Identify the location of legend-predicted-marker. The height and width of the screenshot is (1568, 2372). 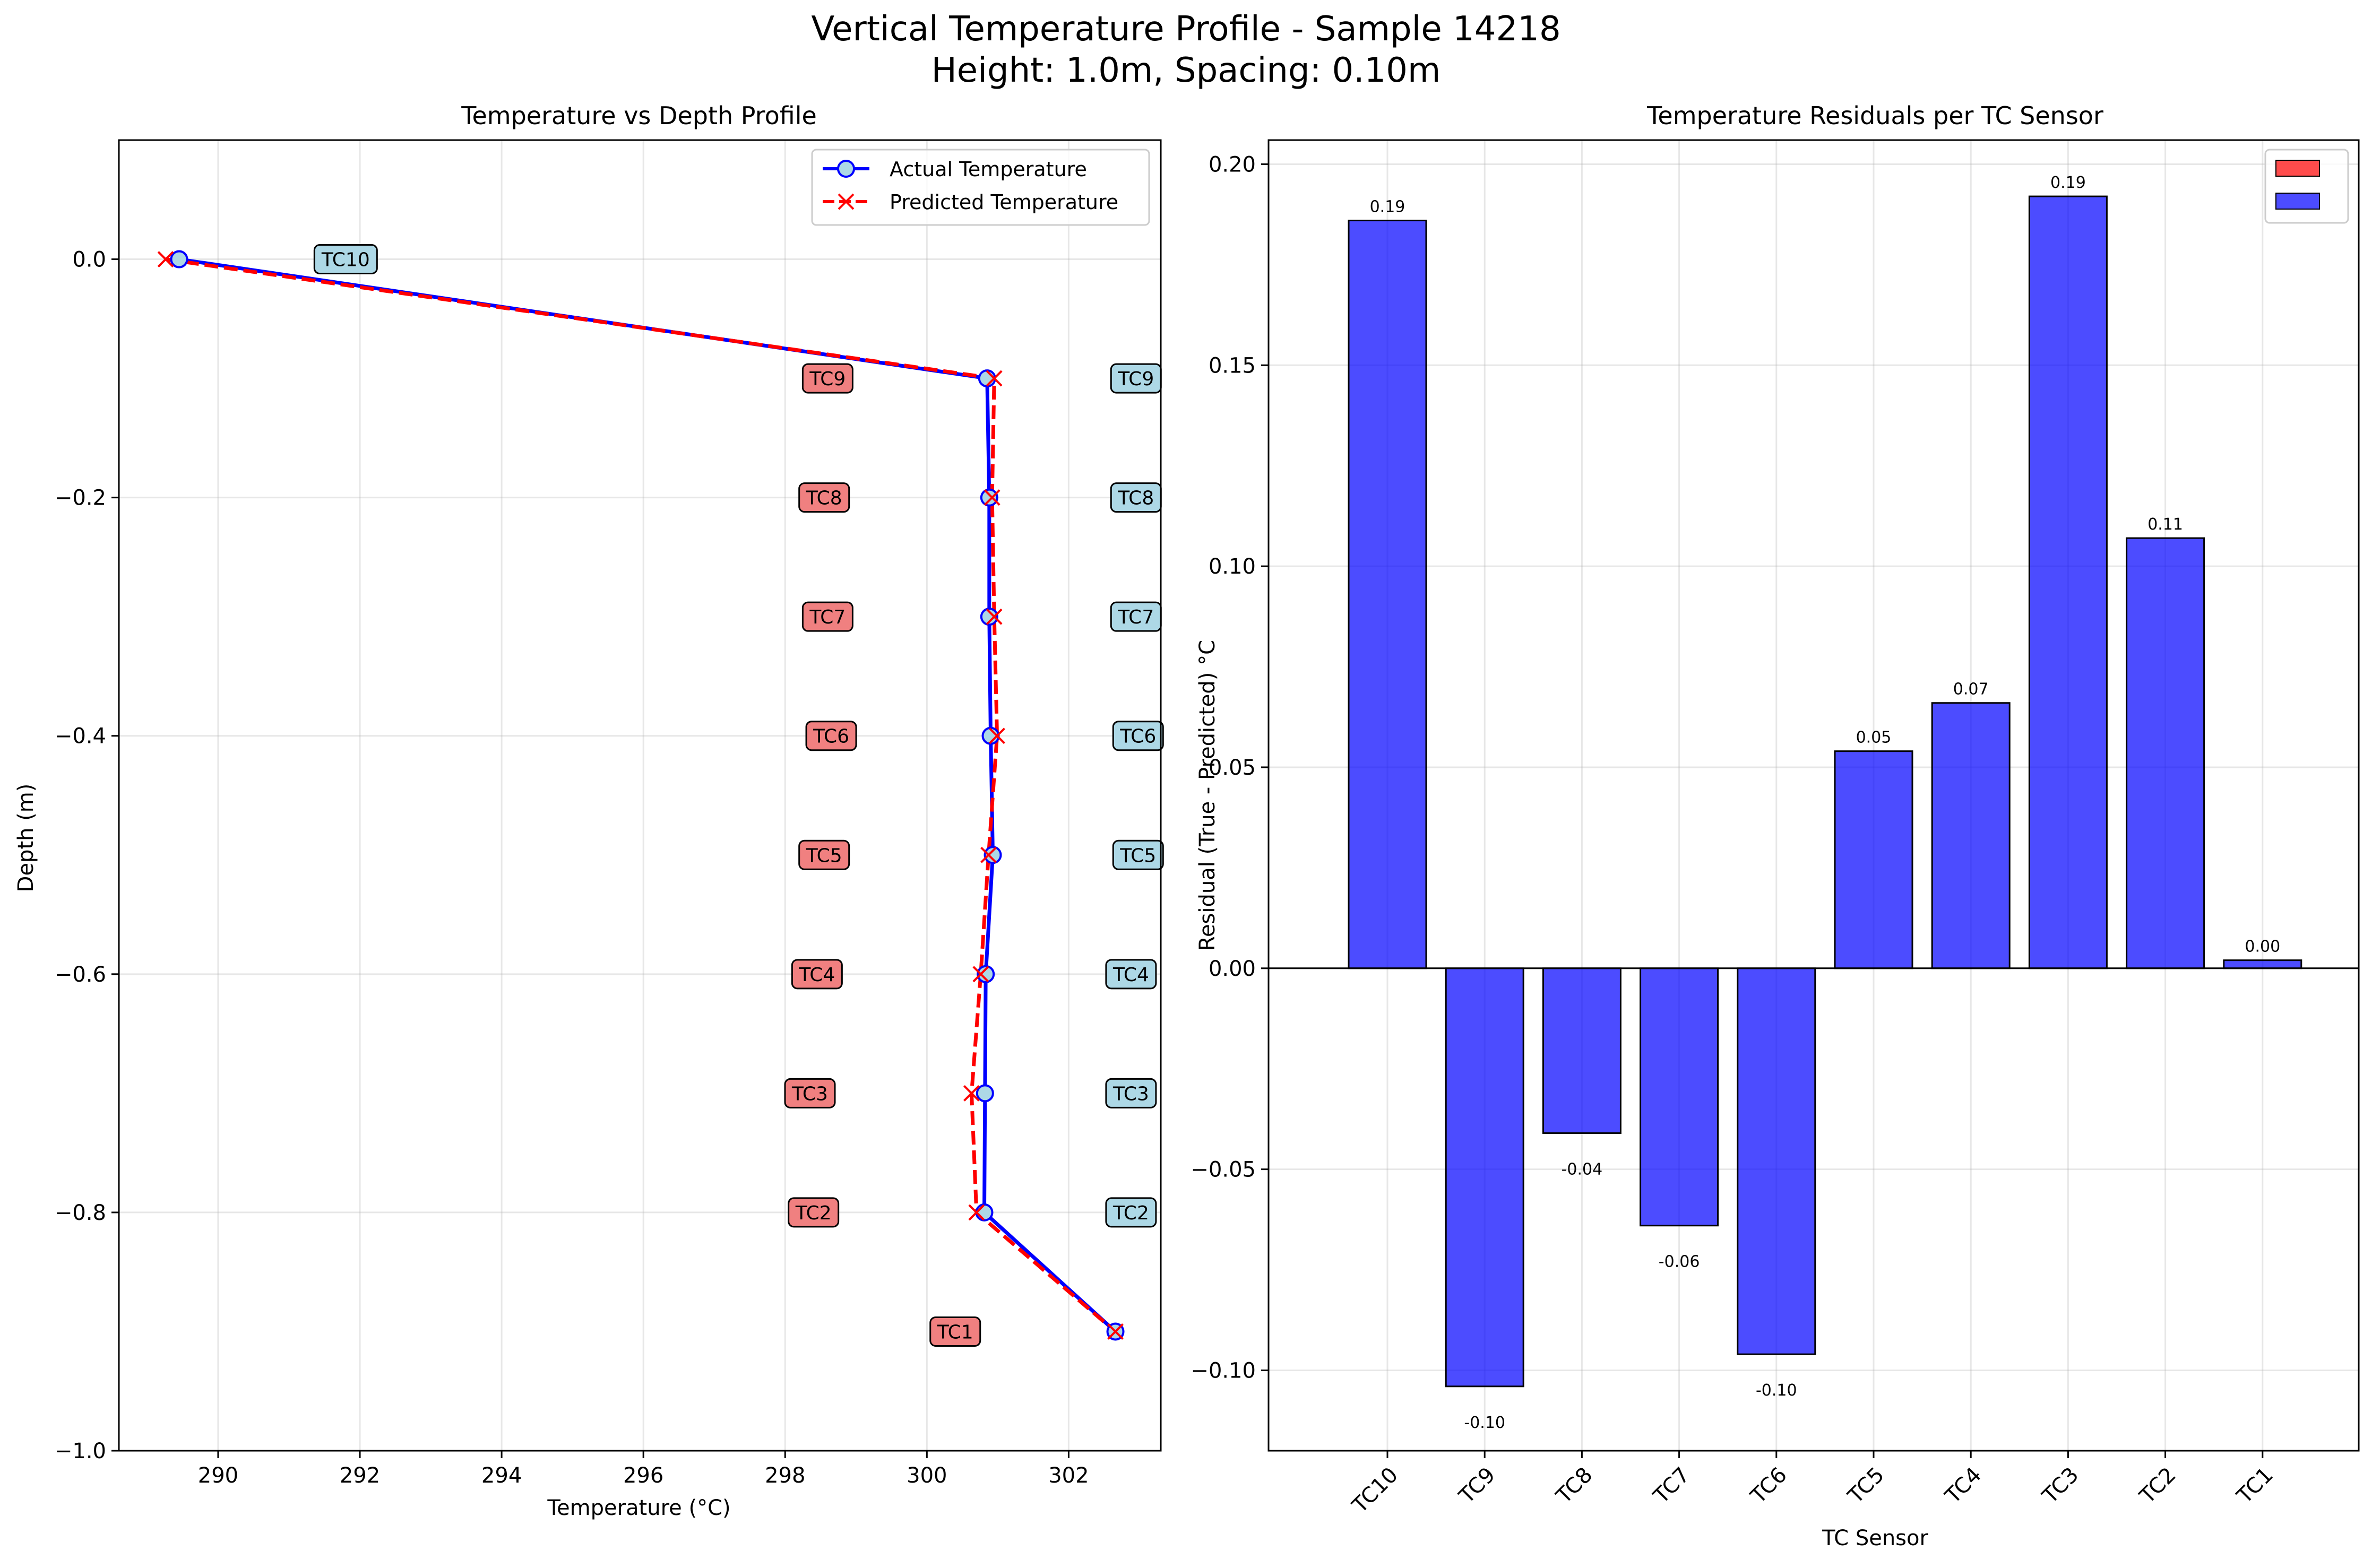
(846, 201).